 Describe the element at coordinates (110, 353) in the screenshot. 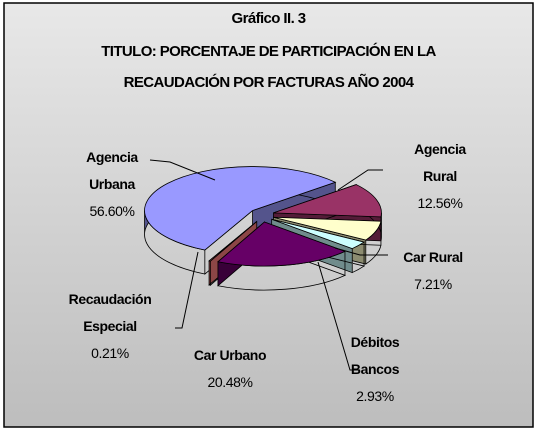

I see `value-label: 0.21%` at that location.